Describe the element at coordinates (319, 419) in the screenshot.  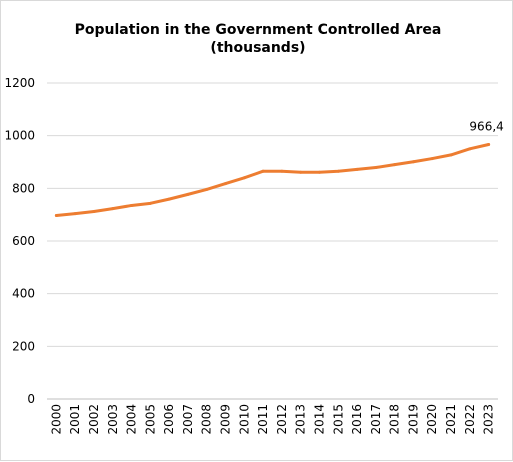
I see `x-tick-label: 2014` at that location.